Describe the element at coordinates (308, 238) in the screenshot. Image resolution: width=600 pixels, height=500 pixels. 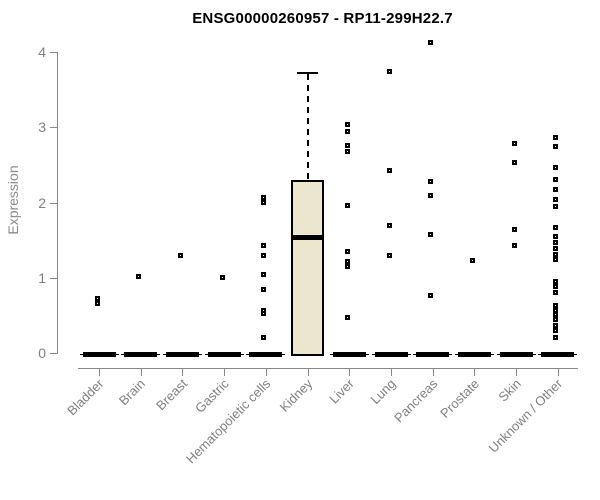
I see `kidney-median-line` at that location.